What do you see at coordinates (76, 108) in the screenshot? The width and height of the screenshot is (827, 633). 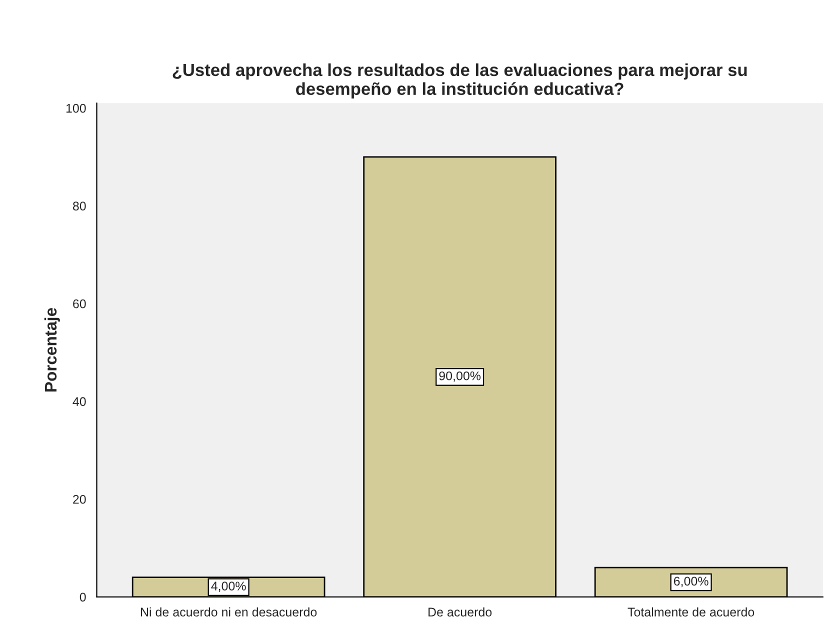 I see `y-tick-label: 100` at bounding box center [76, 108].